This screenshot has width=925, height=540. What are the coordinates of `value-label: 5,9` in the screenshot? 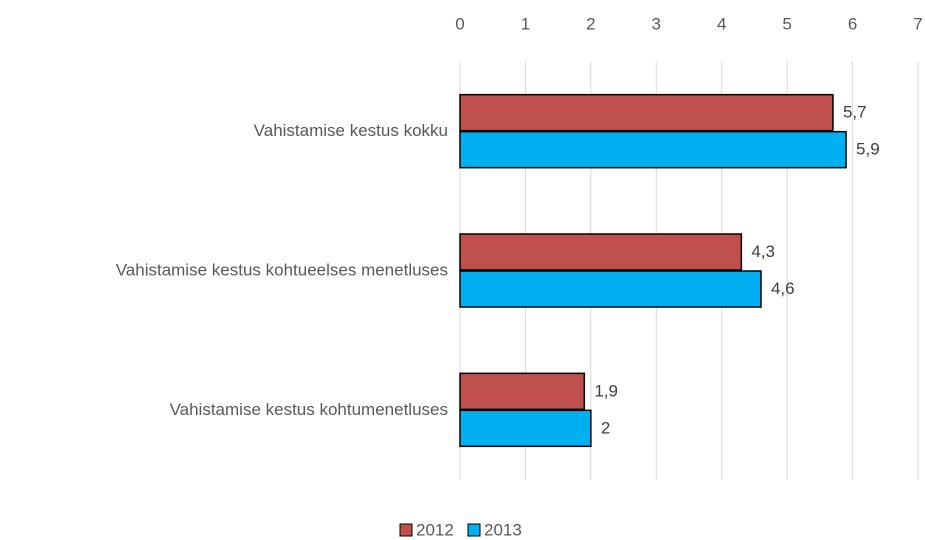 It's located at (868, 149).